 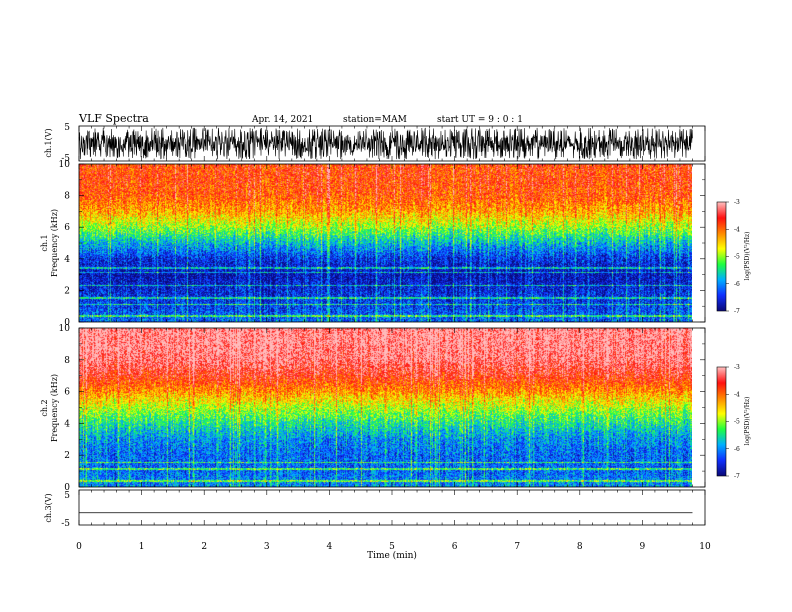 I want to click on date-label: Apr. 14, 2021, so click(x=282, y=120).